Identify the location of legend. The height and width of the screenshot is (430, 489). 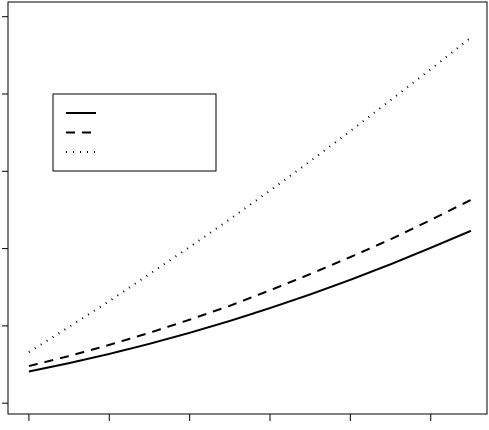
(134, 132).